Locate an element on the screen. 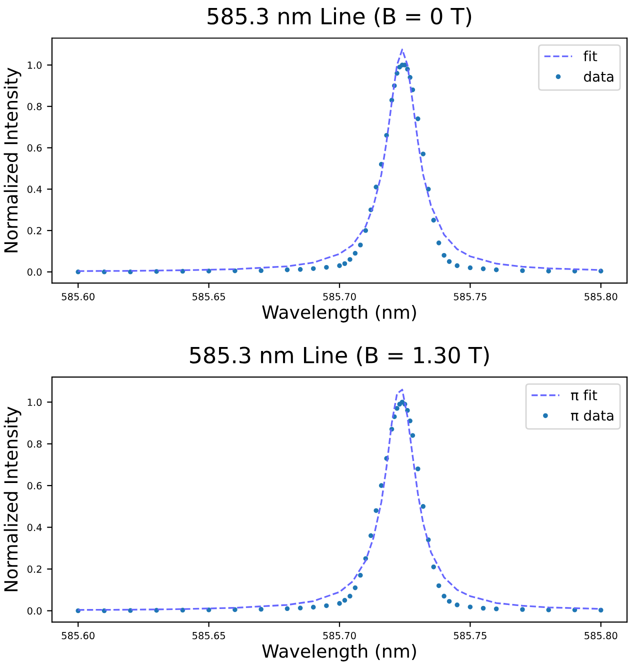 The height and width of the screenshot is (662, 634). legend-label: π data is located at coordinates (592, 415).